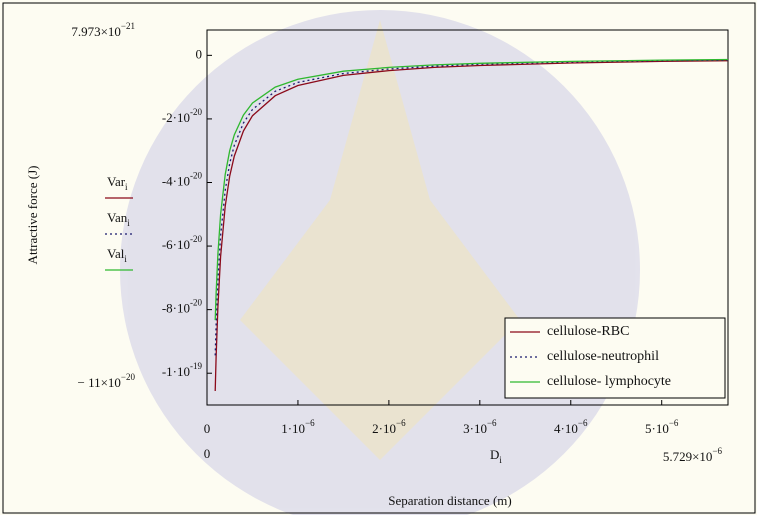 This screenshot has height=515, width=757. Describe the element at coordinates (717, 451) in the screenshot. I see `x-max-label-exponent: −6` at that location.